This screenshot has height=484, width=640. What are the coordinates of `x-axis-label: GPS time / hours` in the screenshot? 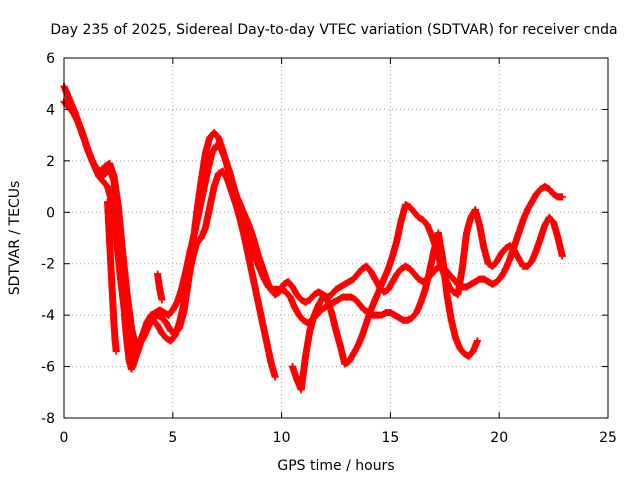 It's located at (335, 466).